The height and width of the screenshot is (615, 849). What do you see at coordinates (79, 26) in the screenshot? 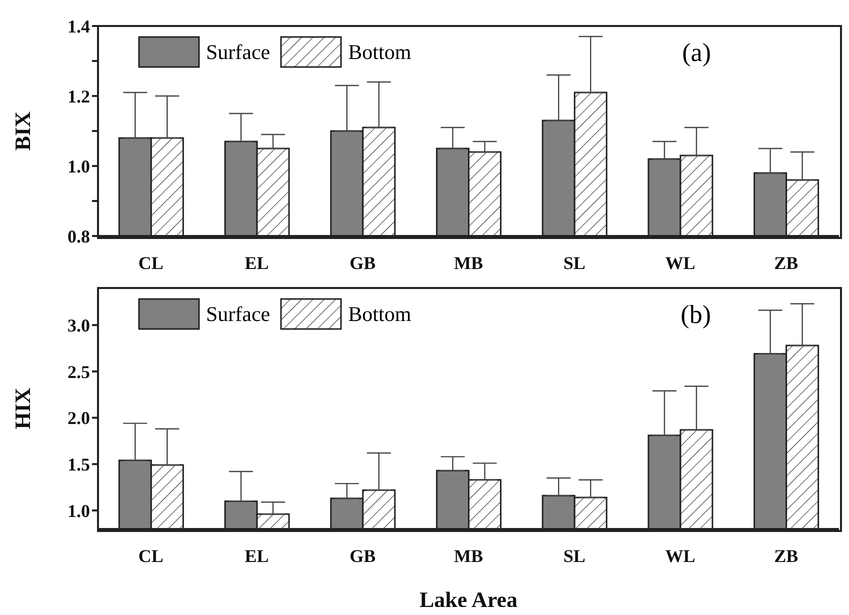
I see `y-tick-label: 1.4` at bounding box center [79, 26].